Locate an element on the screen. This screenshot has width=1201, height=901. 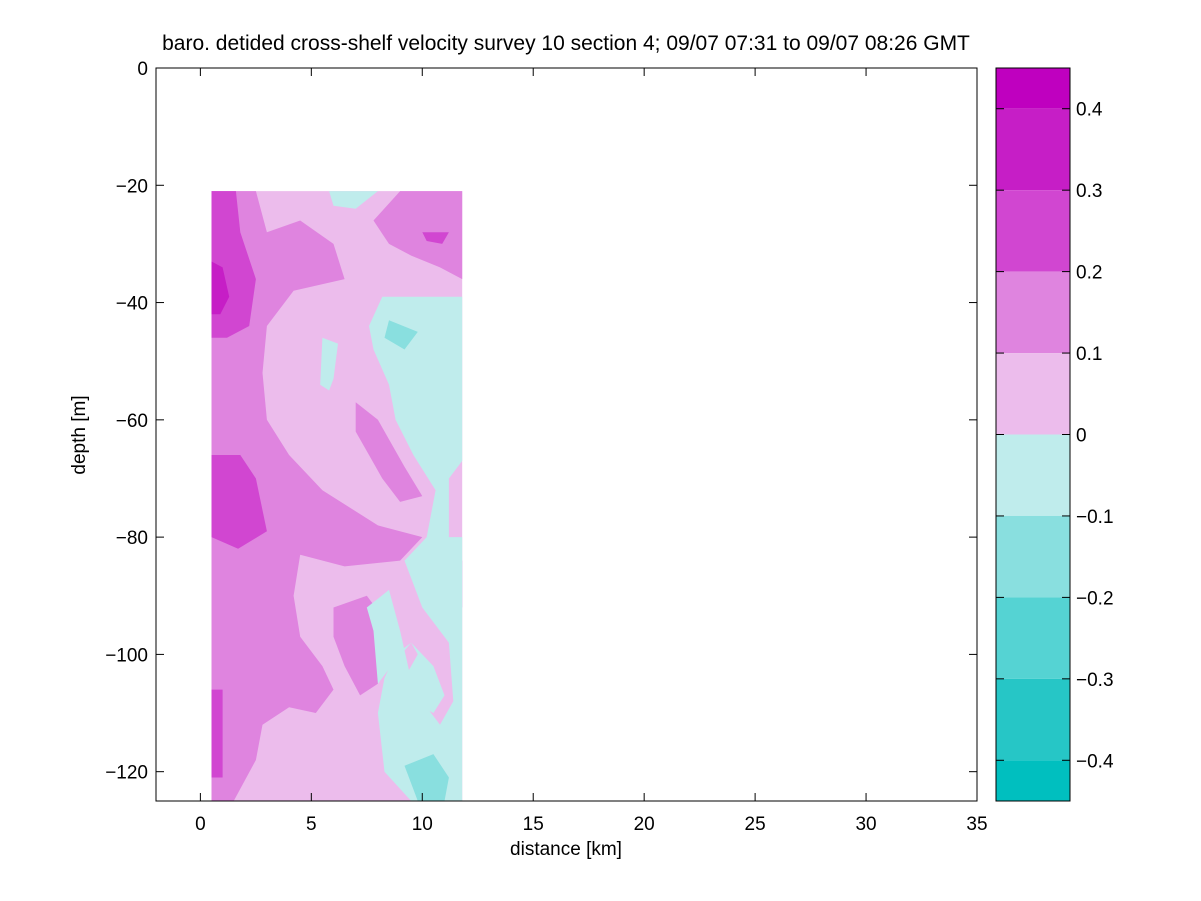
colorbar-frame is located at coordinates (1033, 434).